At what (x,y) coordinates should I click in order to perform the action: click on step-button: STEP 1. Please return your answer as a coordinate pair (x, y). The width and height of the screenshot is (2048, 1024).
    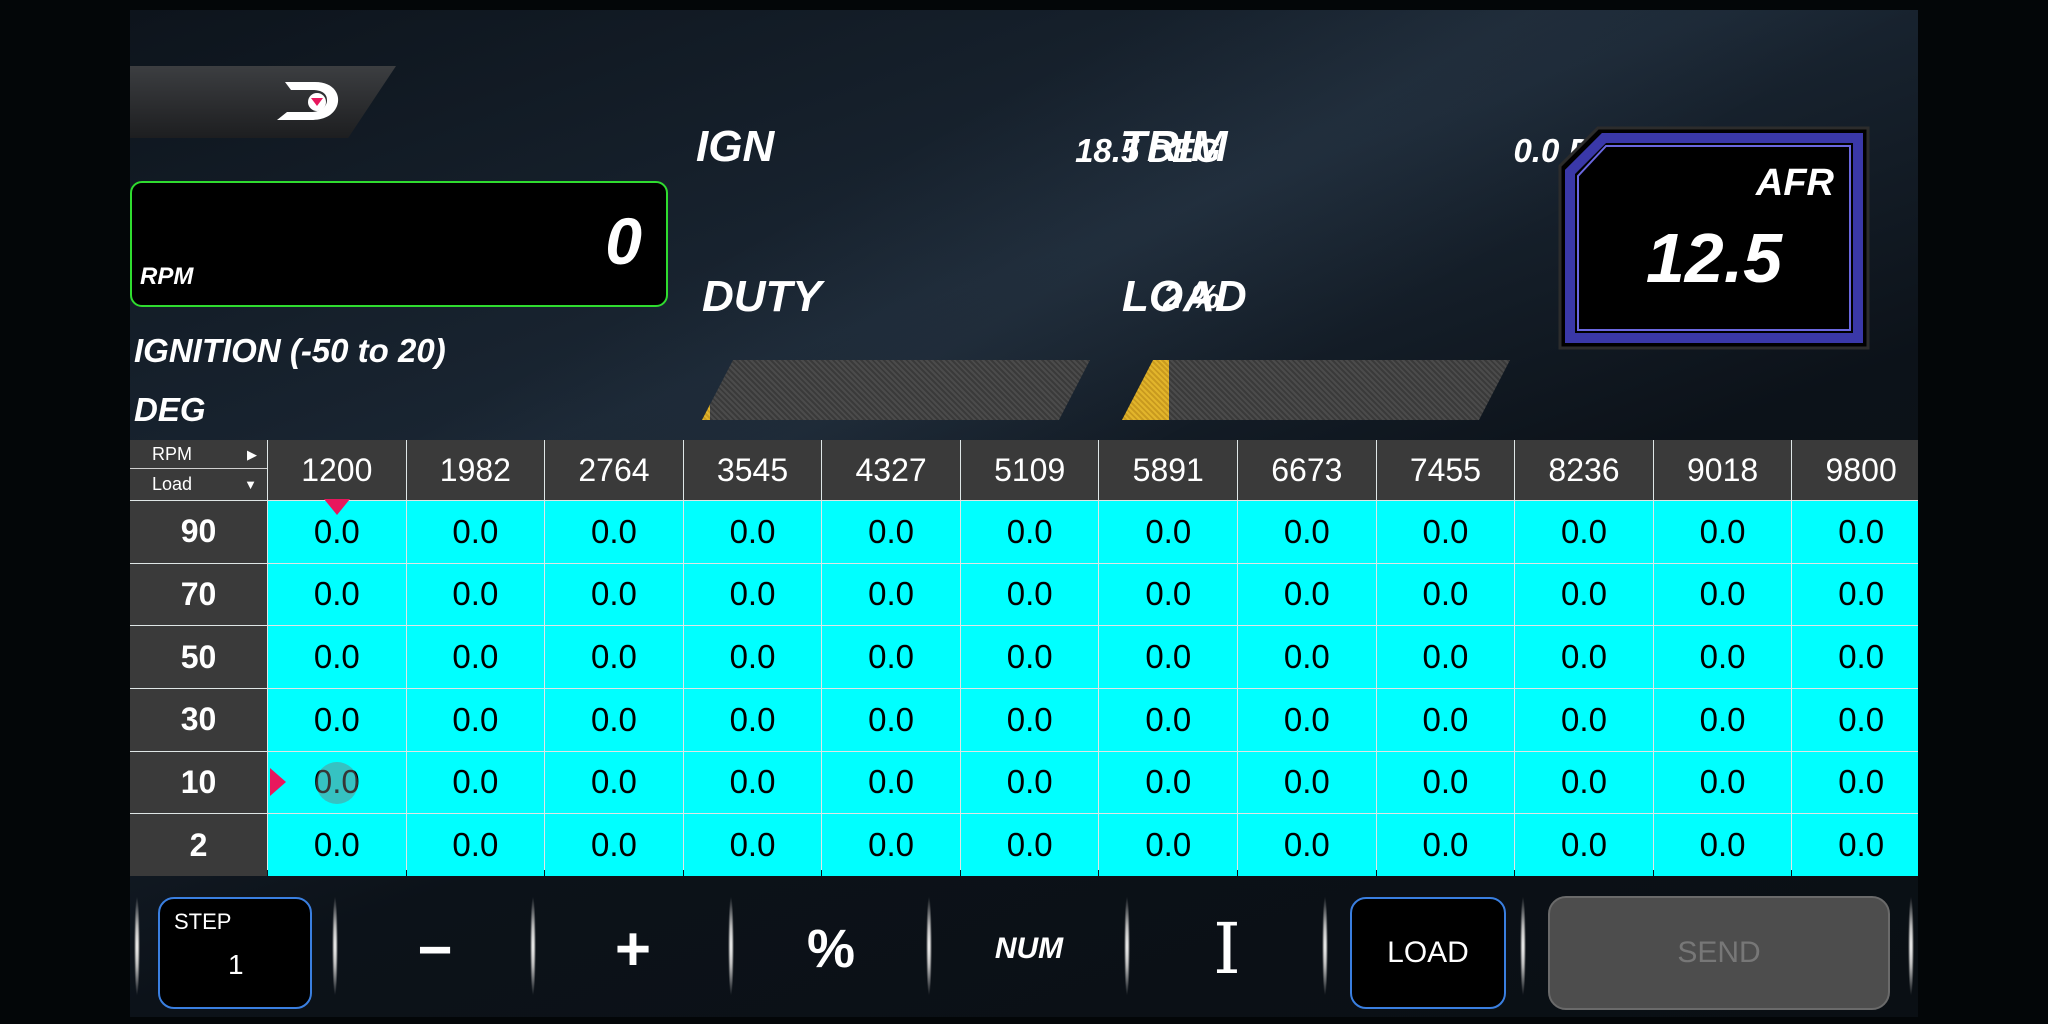
    Looking at the image, I should click on (235, 953).